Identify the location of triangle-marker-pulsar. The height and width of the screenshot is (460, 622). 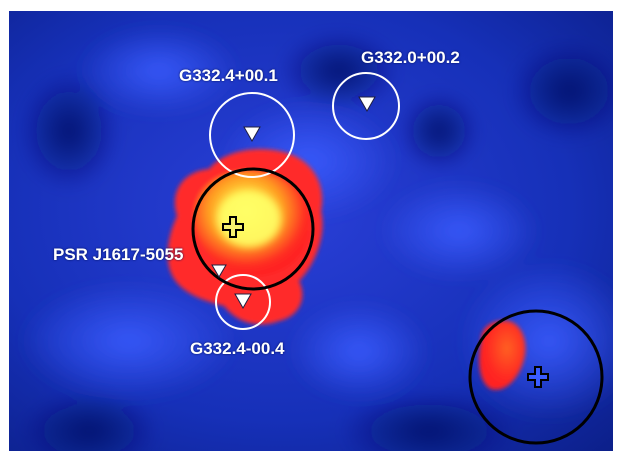
(219, 271).